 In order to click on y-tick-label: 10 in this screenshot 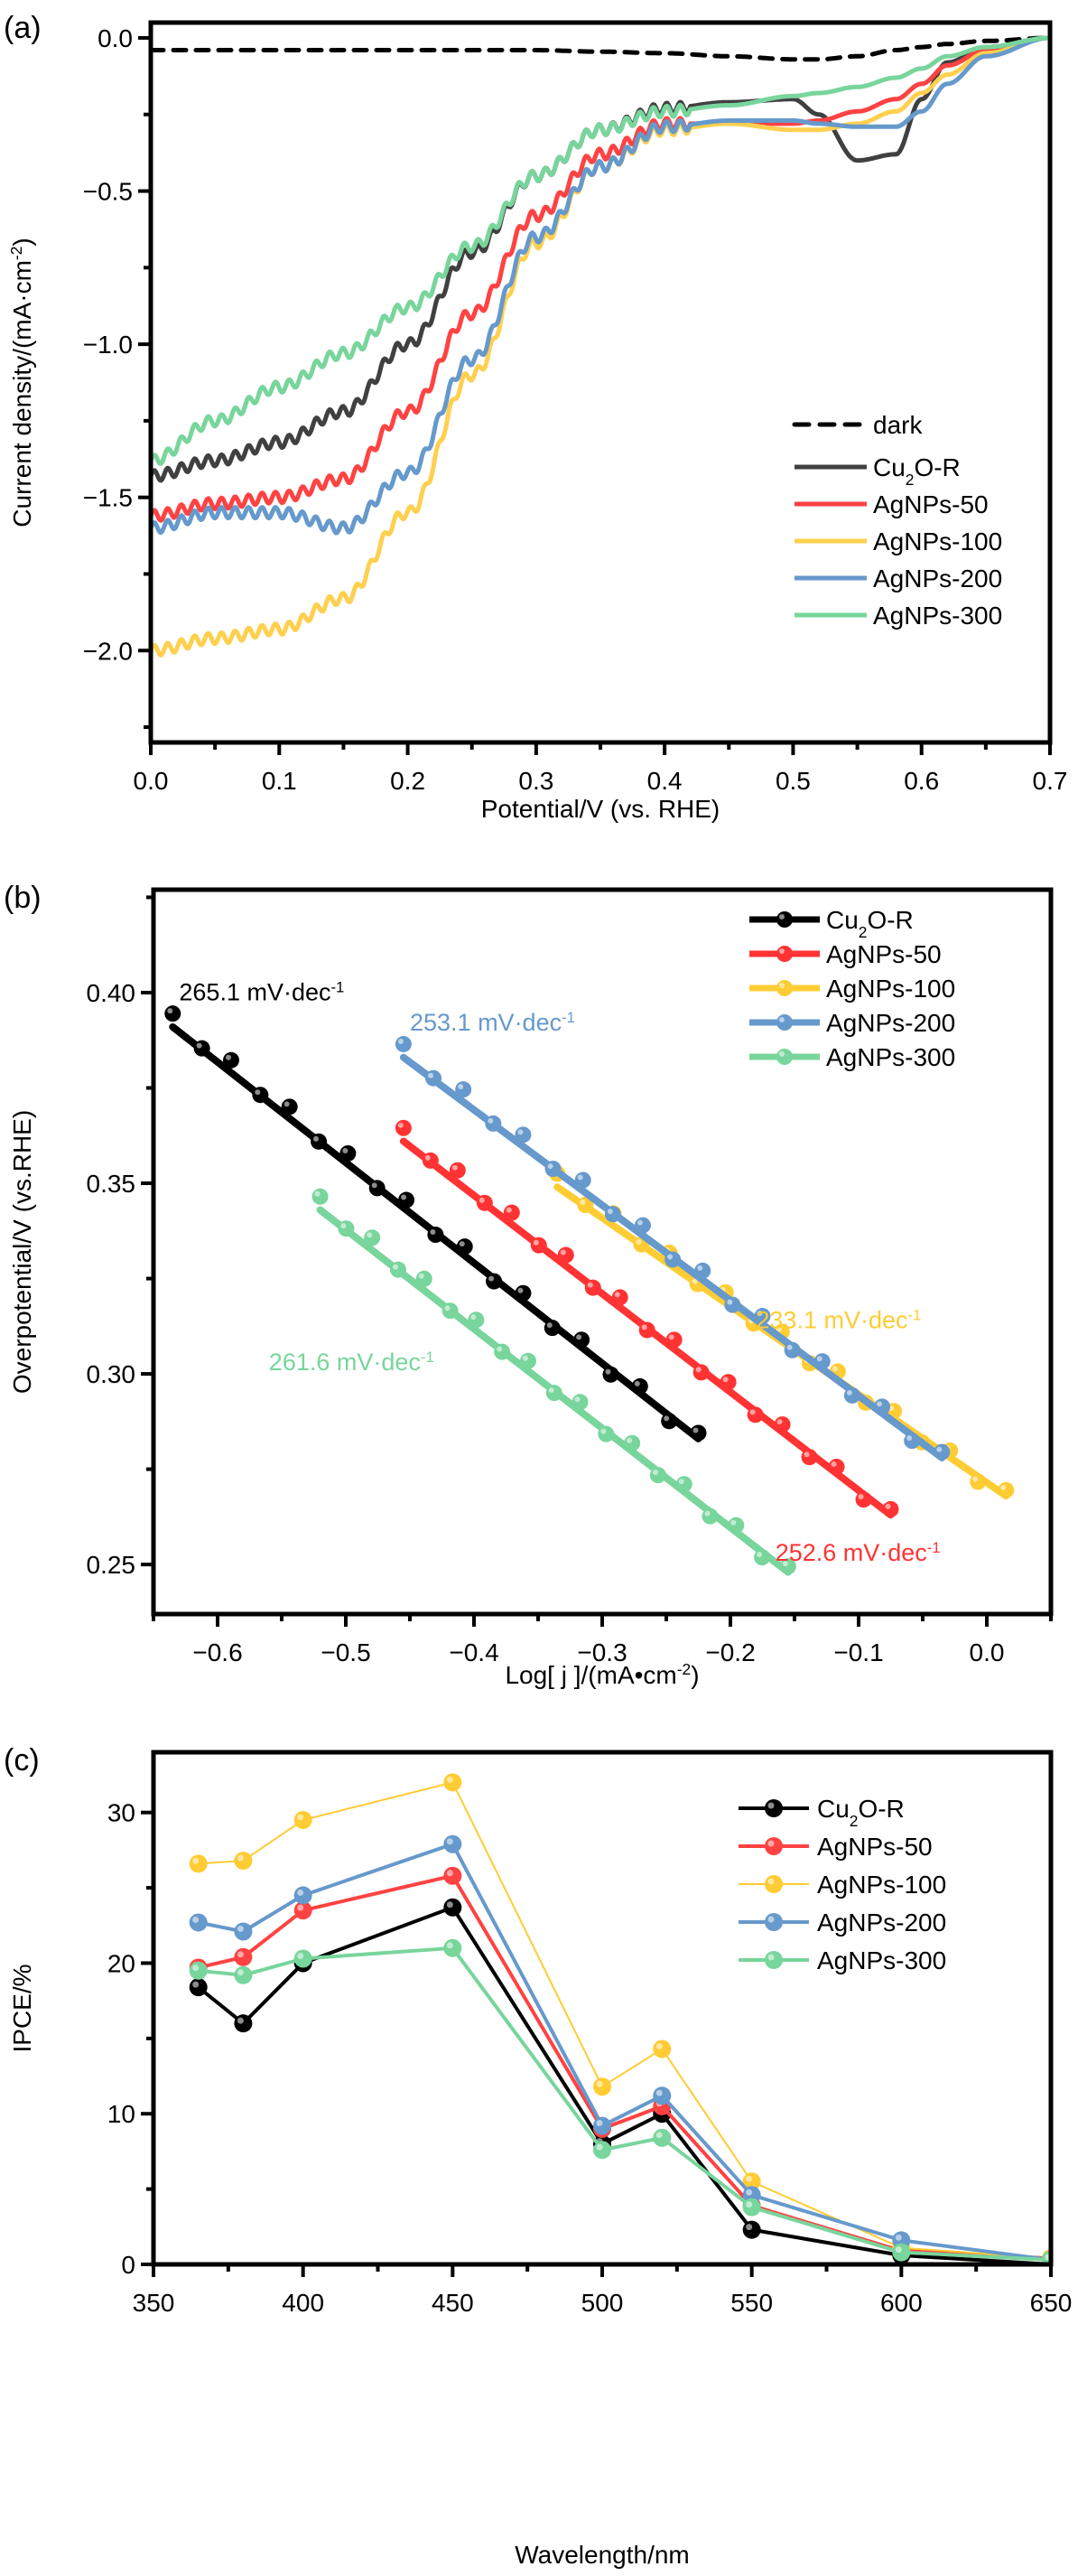, I will do `click(121, 2114)`.